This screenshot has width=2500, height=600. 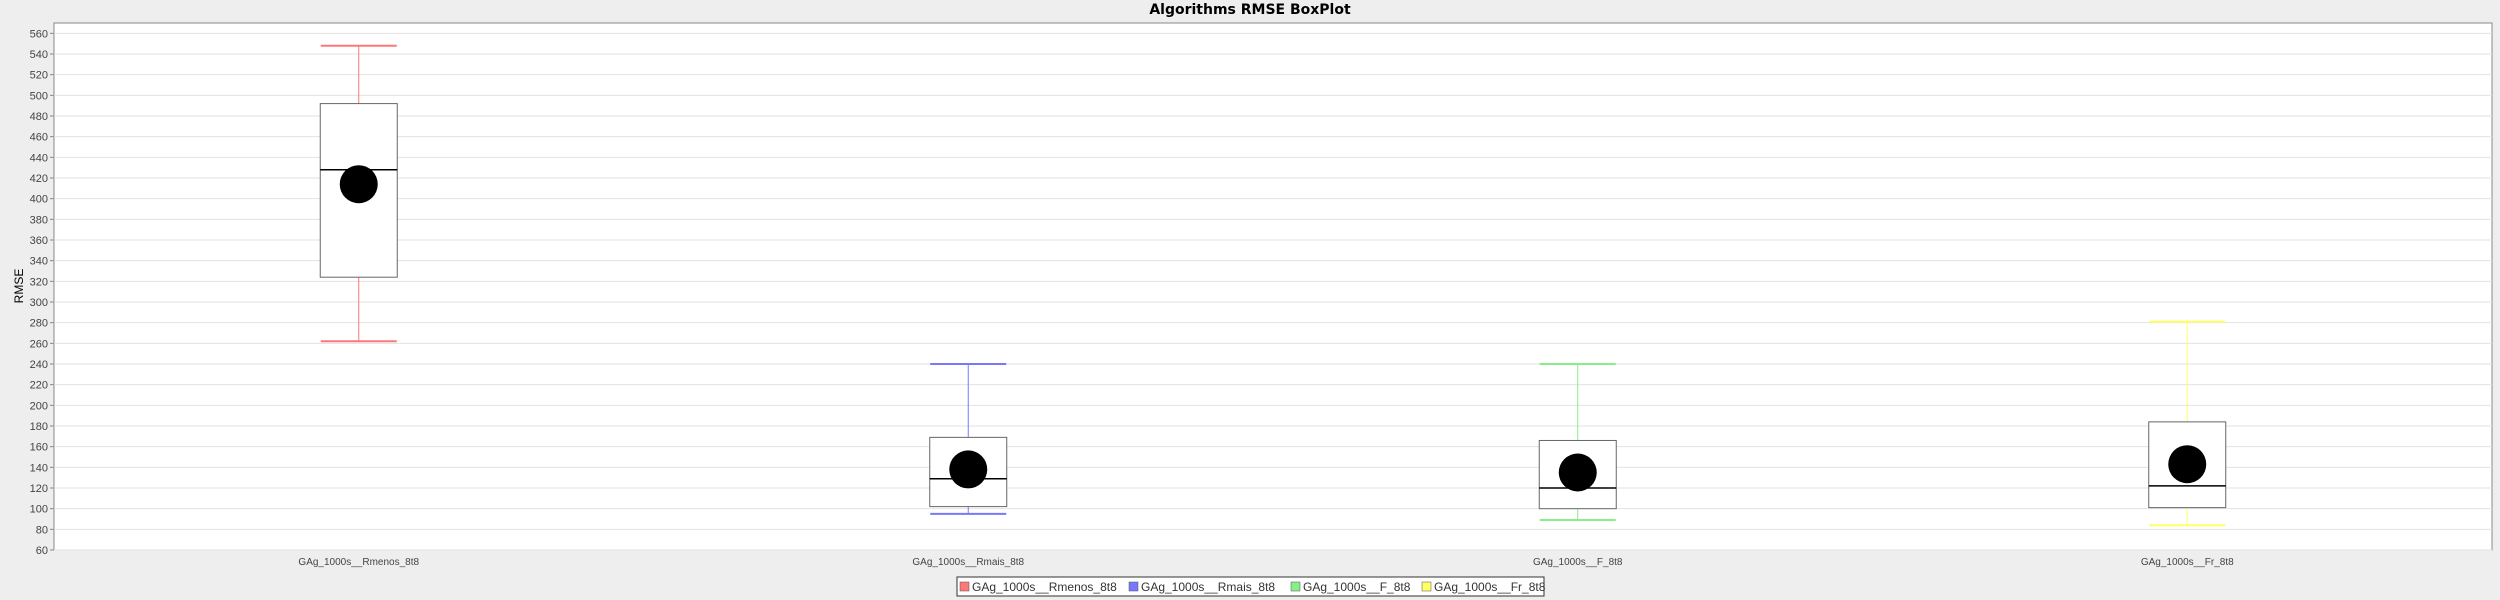 I want to click on y-tick-label: 380, so click(x=39, y=220).